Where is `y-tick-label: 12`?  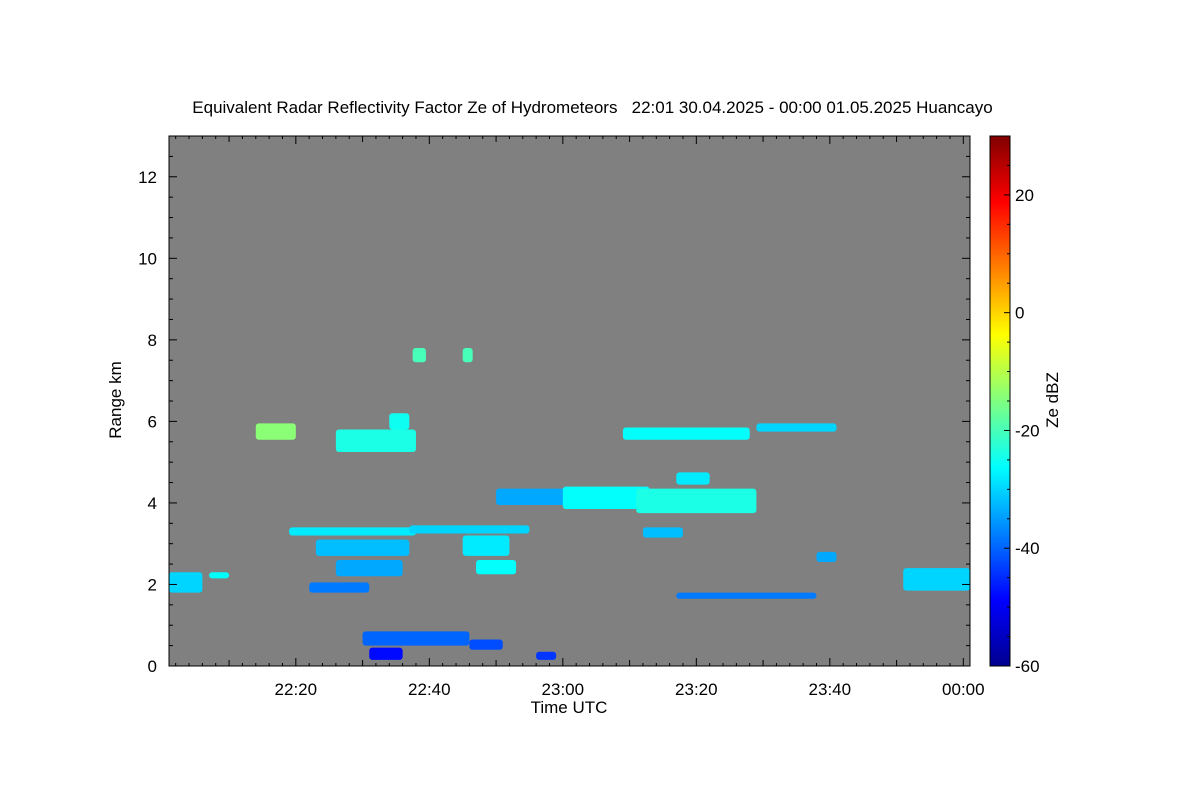 y-tick-label: 12 is located at coordinates (147, 177).